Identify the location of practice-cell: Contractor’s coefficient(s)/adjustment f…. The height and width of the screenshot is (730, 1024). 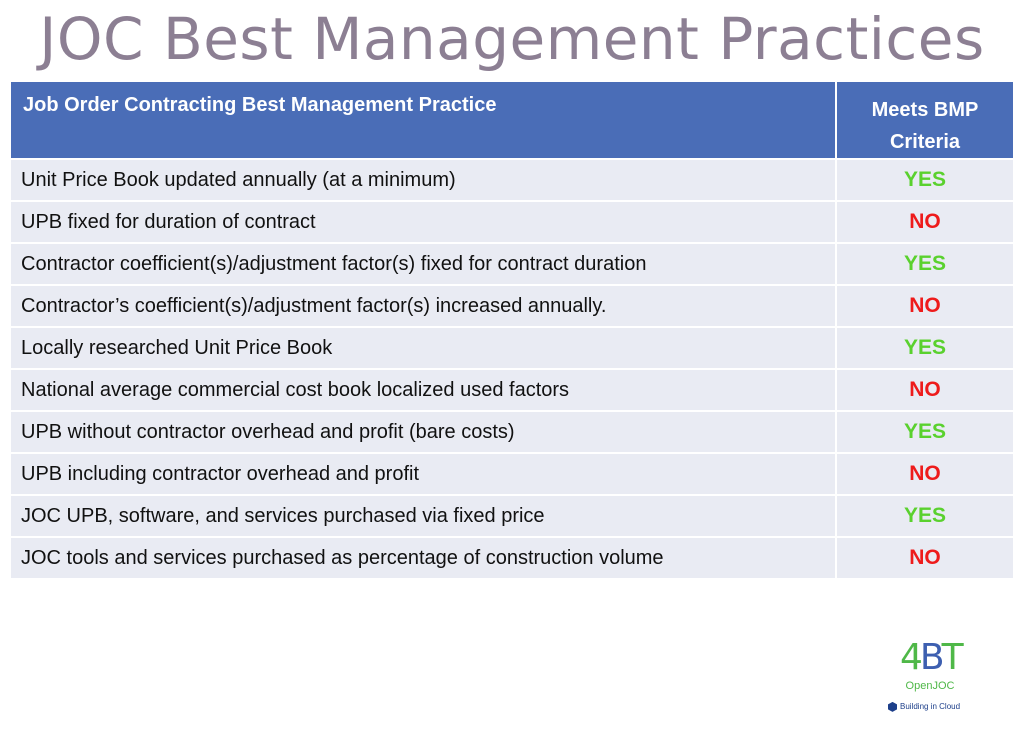
(424, 305).